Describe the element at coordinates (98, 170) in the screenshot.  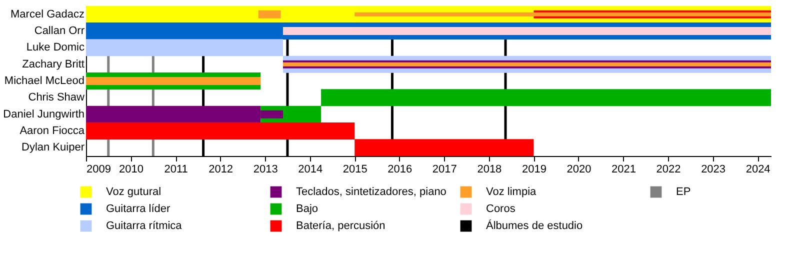
I see `x-tick-label: 2009` at that location.